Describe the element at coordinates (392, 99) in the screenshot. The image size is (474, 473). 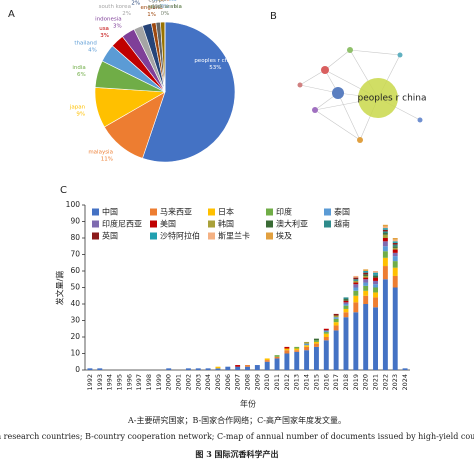
I see `node-label: peoples r china` at that location.